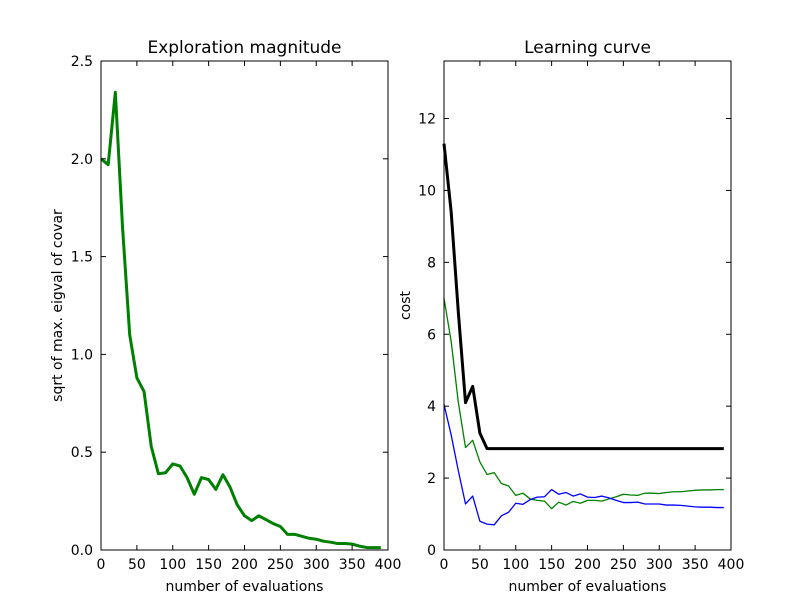 This screenshot has height=612, width=812. Describe the element at coordinates (58, 305) in the screenshot. I see `y-axis-label: sqrt of max. eigval of covar` at that location.